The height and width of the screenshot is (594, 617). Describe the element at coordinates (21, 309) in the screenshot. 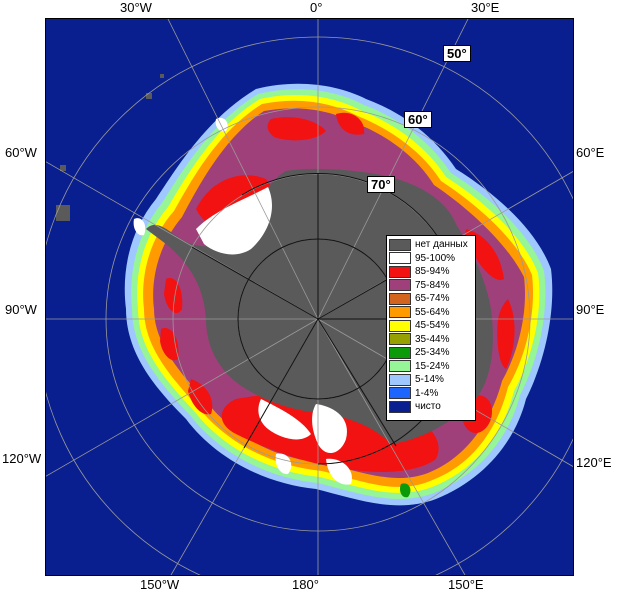

I see `lon-label-90w: 90°W` at that location.